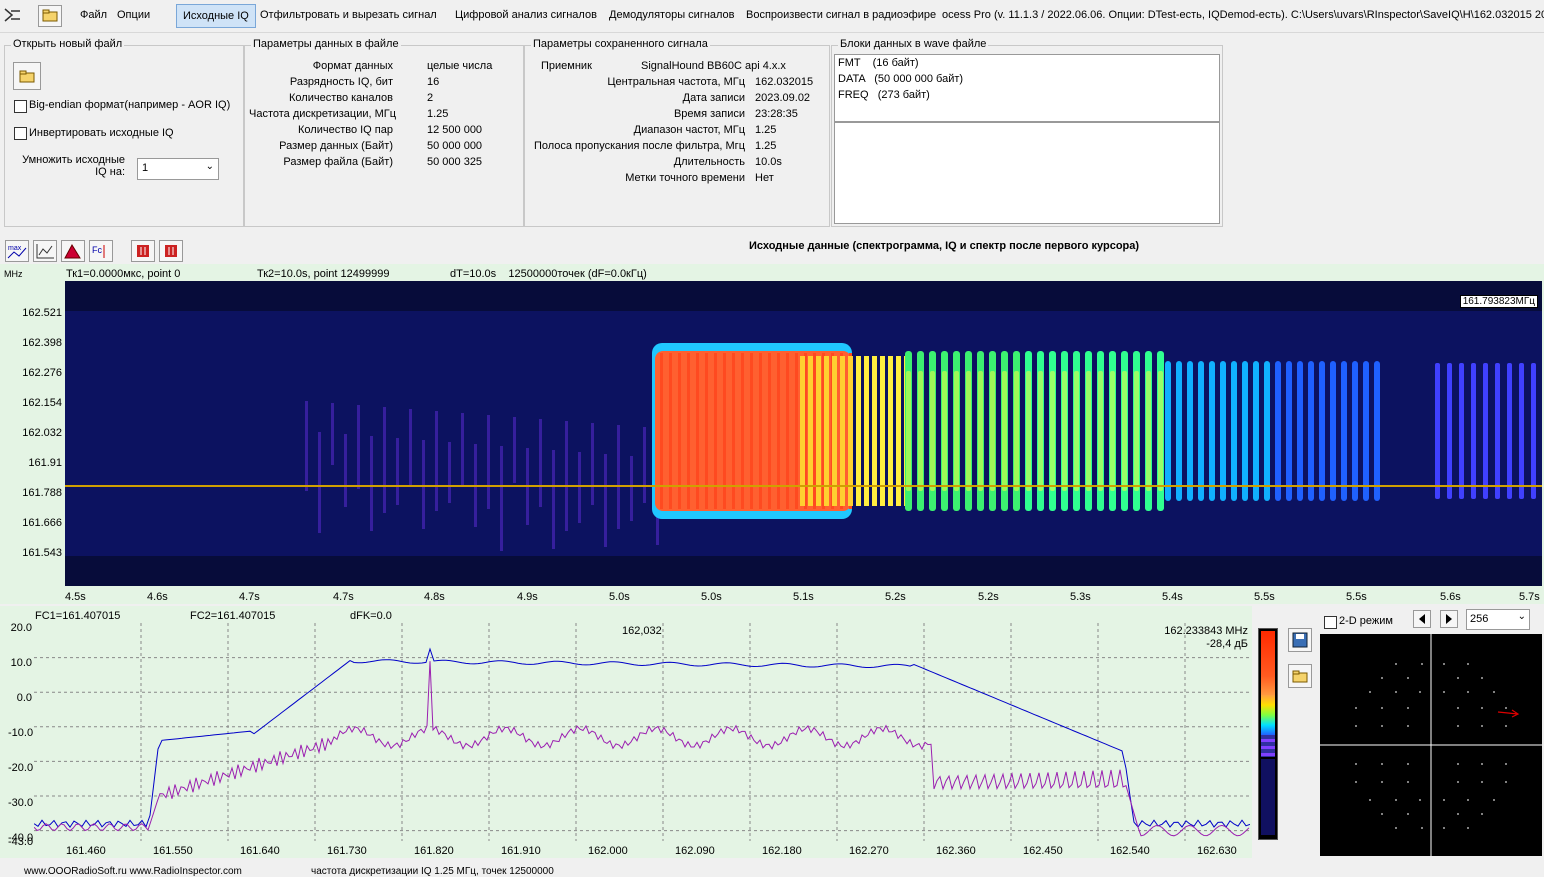 The image size is (1544, 877). Describe the element at coordinates (1217, 851) in the screenshot. I see `spectrum-x-tick: 162.630` at that location.